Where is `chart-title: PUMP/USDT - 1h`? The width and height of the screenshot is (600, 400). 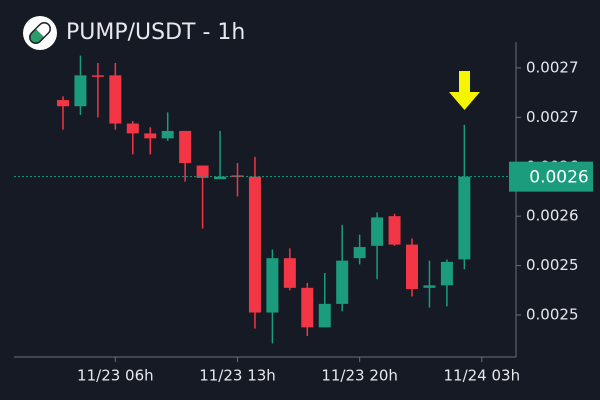
chart-title: PUMP/USDT - 1h is located at coordinates (155, 32).